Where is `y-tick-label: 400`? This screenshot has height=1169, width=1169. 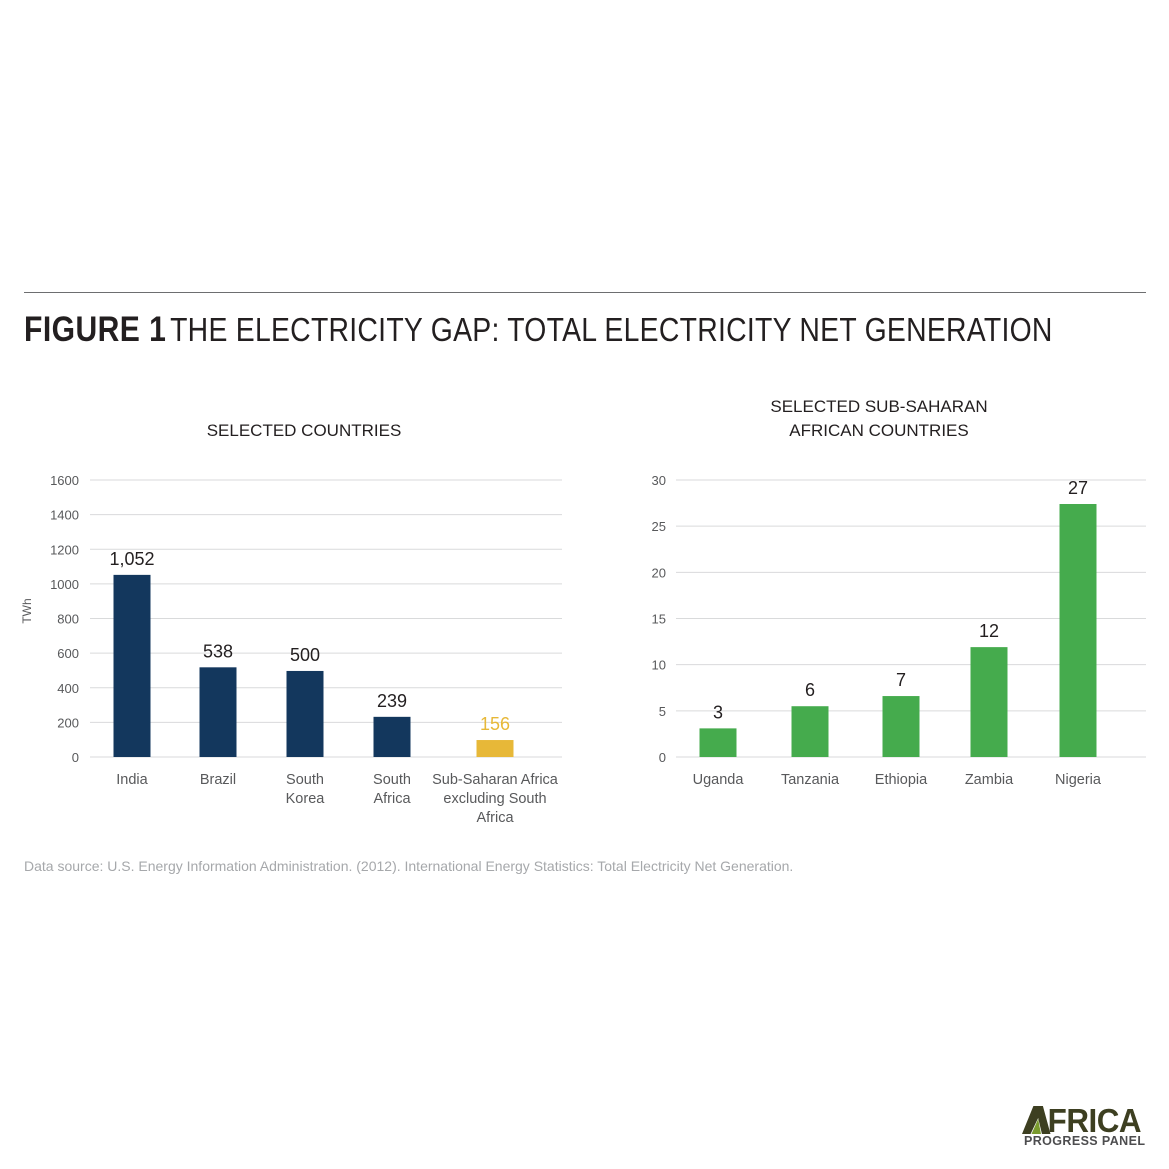 y-tick-label: 400 is located at coordinates (68, 688).